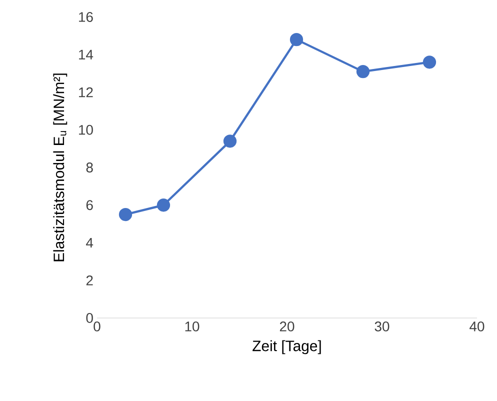 The height and width of the screenshot is (401, 497). What do you see at coordinates (382, 327) in the screenshot?
I see `x-tick-label: 30` at bounding box center [382, 327].